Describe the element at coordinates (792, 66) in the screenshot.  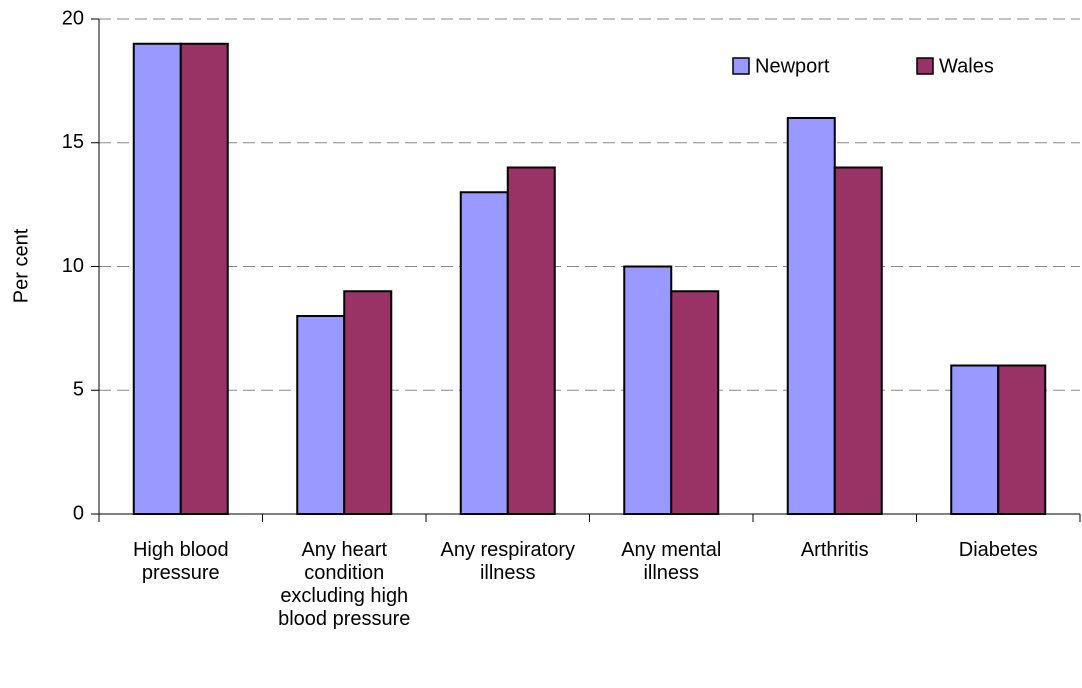
I see `legend-label: Newport` at that location.